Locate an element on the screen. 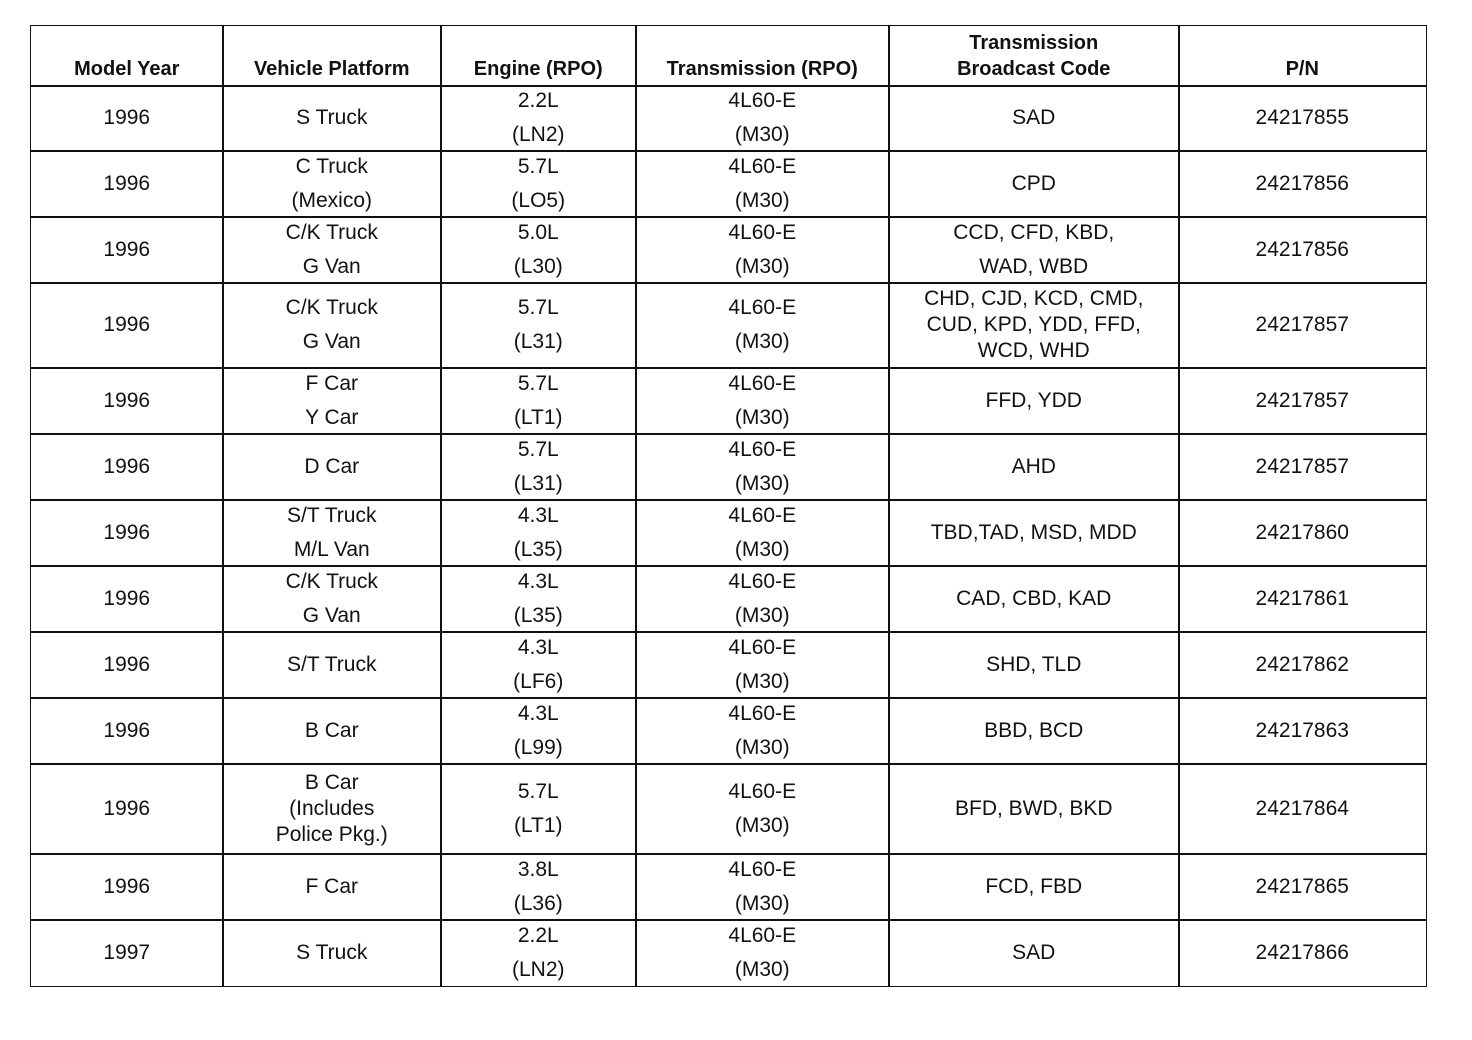  cell-text: (LT1) is located at coordinates (538, 825).